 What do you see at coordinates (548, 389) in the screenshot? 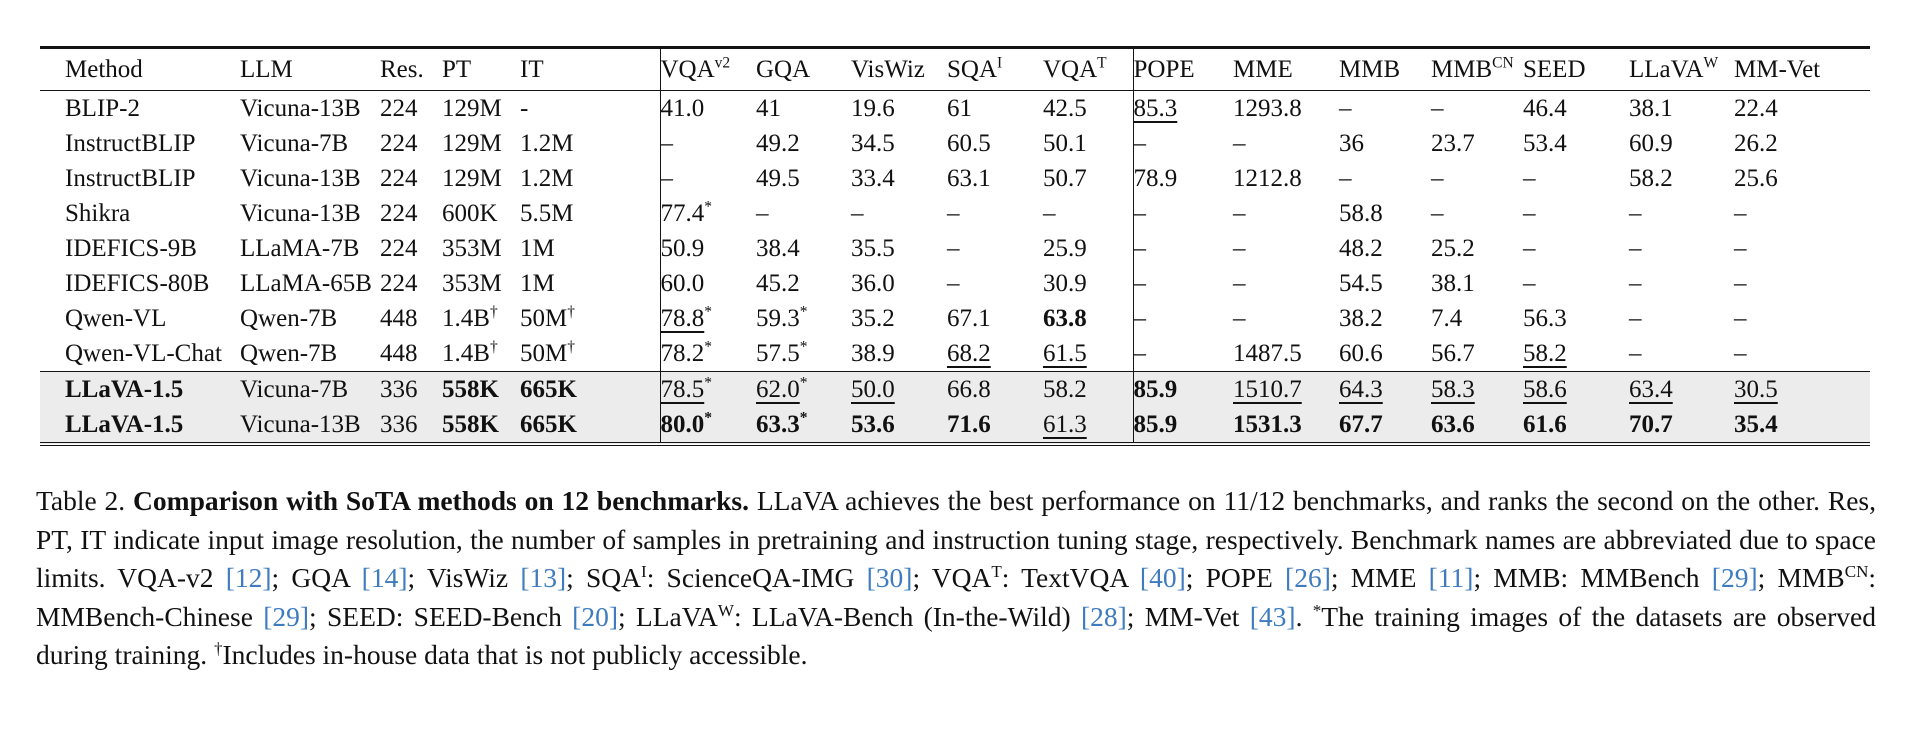
I see `cell-text: 665K` at bounding box center [548, 389].